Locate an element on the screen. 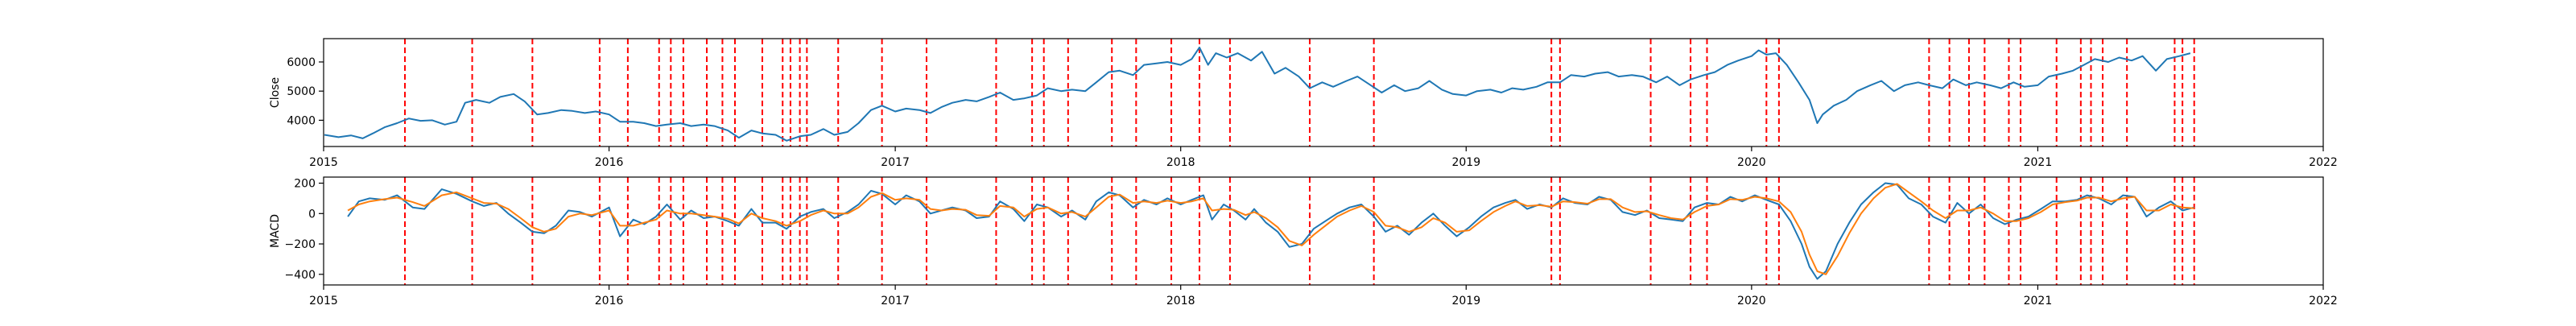 This screenshot has height=326, width=2576. y-tick-label: 4000 is located at coordinates (301, 120).